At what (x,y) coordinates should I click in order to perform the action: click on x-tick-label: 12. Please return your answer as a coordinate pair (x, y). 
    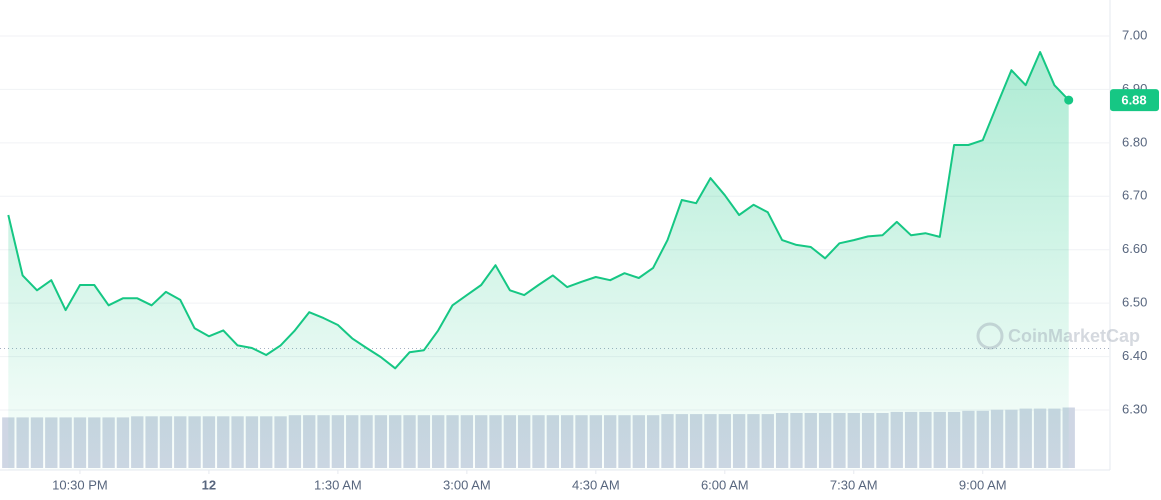
    Looking at the image, I should click on (209, 484).